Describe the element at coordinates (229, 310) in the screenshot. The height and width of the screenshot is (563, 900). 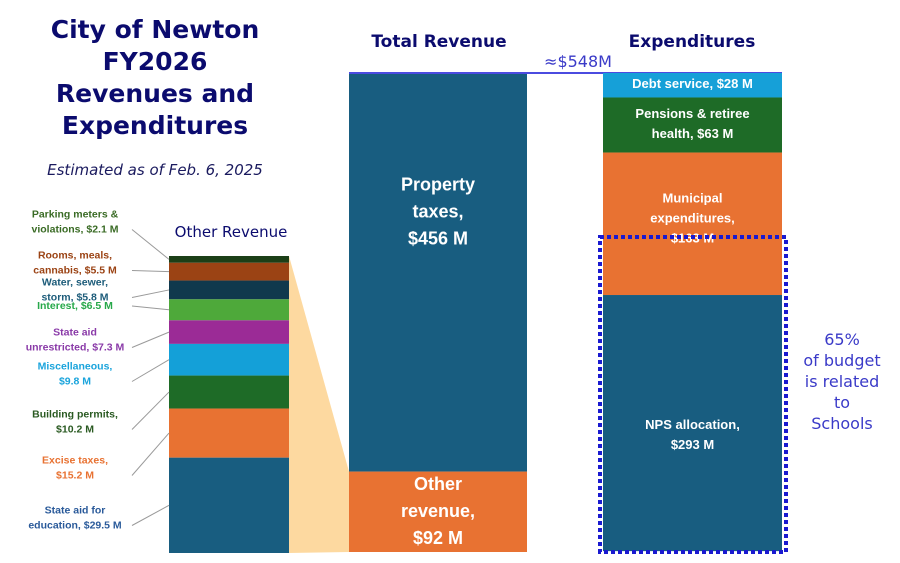
I see `other-segment-interest` at that location.